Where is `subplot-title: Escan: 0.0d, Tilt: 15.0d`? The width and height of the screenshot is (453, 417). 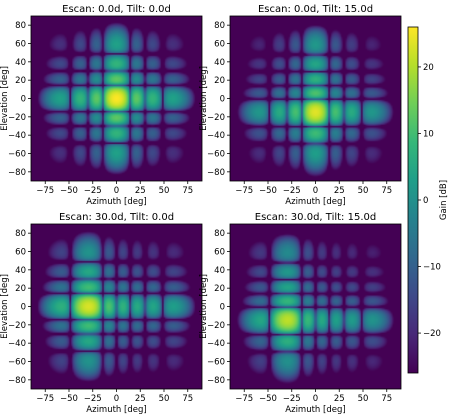
subplot-title: Escan: 0.0d, Tilt: 15.0d is located at coordinates (315, 9).